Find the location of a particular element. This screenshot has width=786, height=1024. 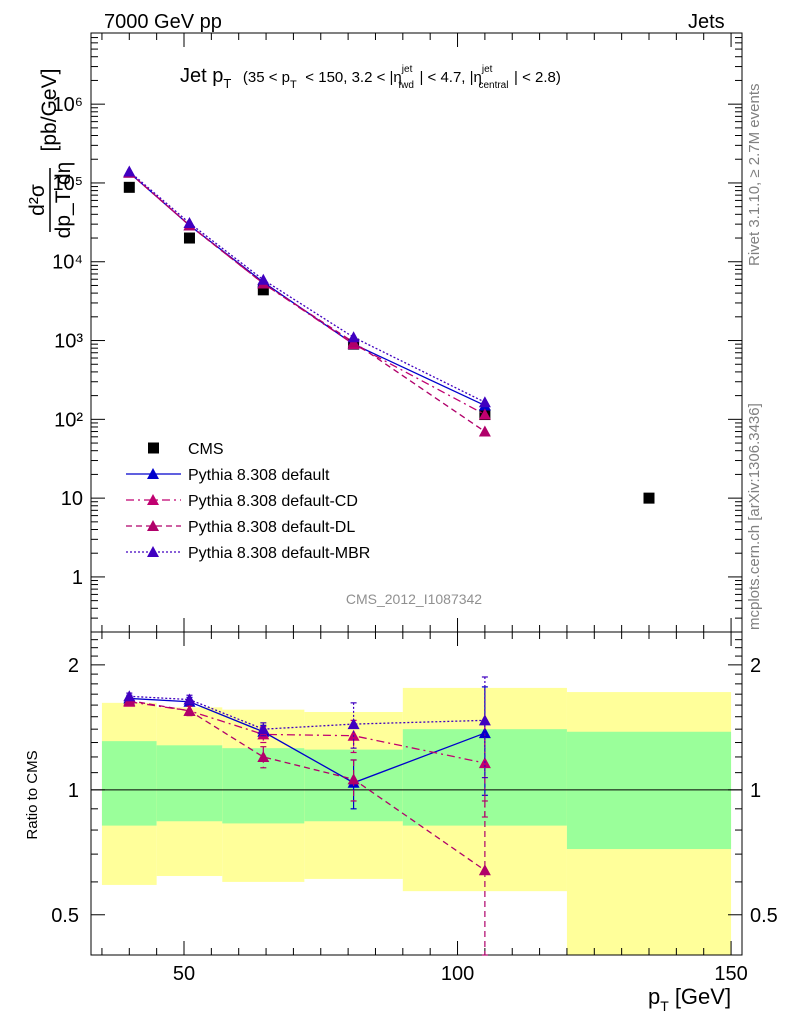

main-y-tick-label: 10² is located at coordinates (68, 420).